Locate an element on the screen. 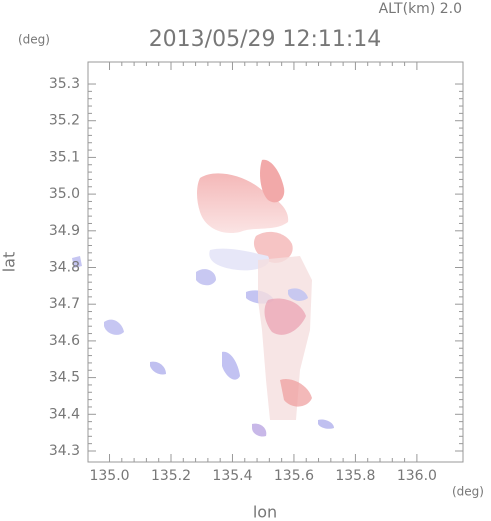  y-tick-label: 35.1 is located at coordinates (64, 157).